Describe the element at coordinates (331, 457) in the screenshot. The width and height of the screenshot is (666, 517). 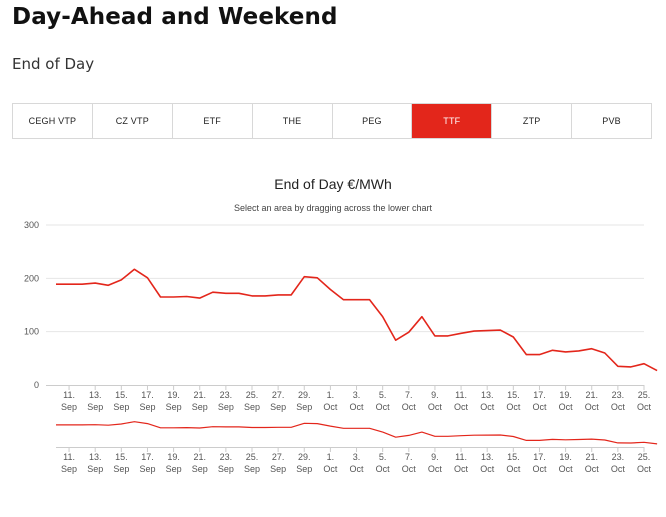
I see `x-tick-day: 1.` at that location.